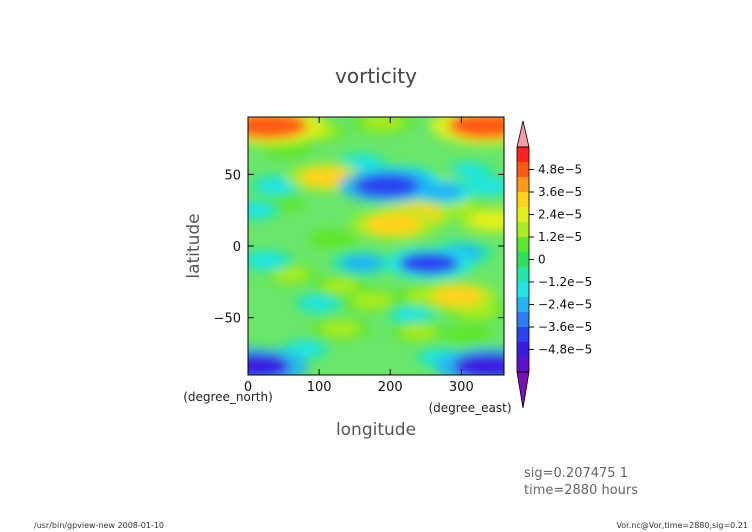  What do you see at coordinates (560, 192) in the screenshot?
I see `colorbar-tick-label: 3.6e−5` at bounding box center [560, 192].